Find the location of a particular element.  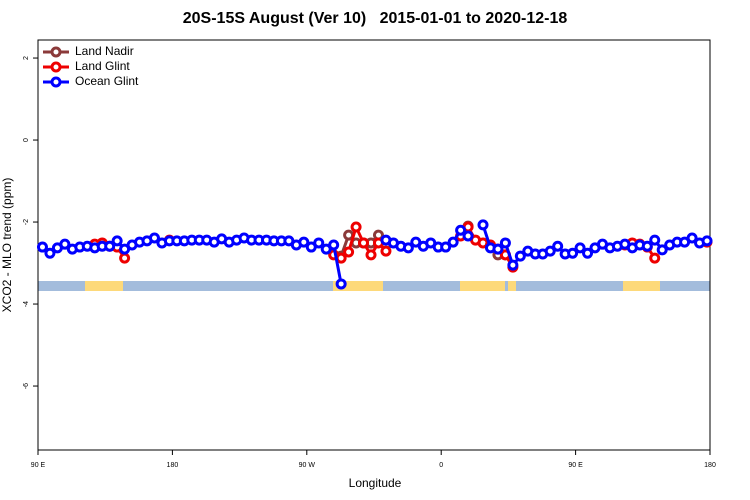

legend-label: Land Nadir is located at coordinates (104, 51).